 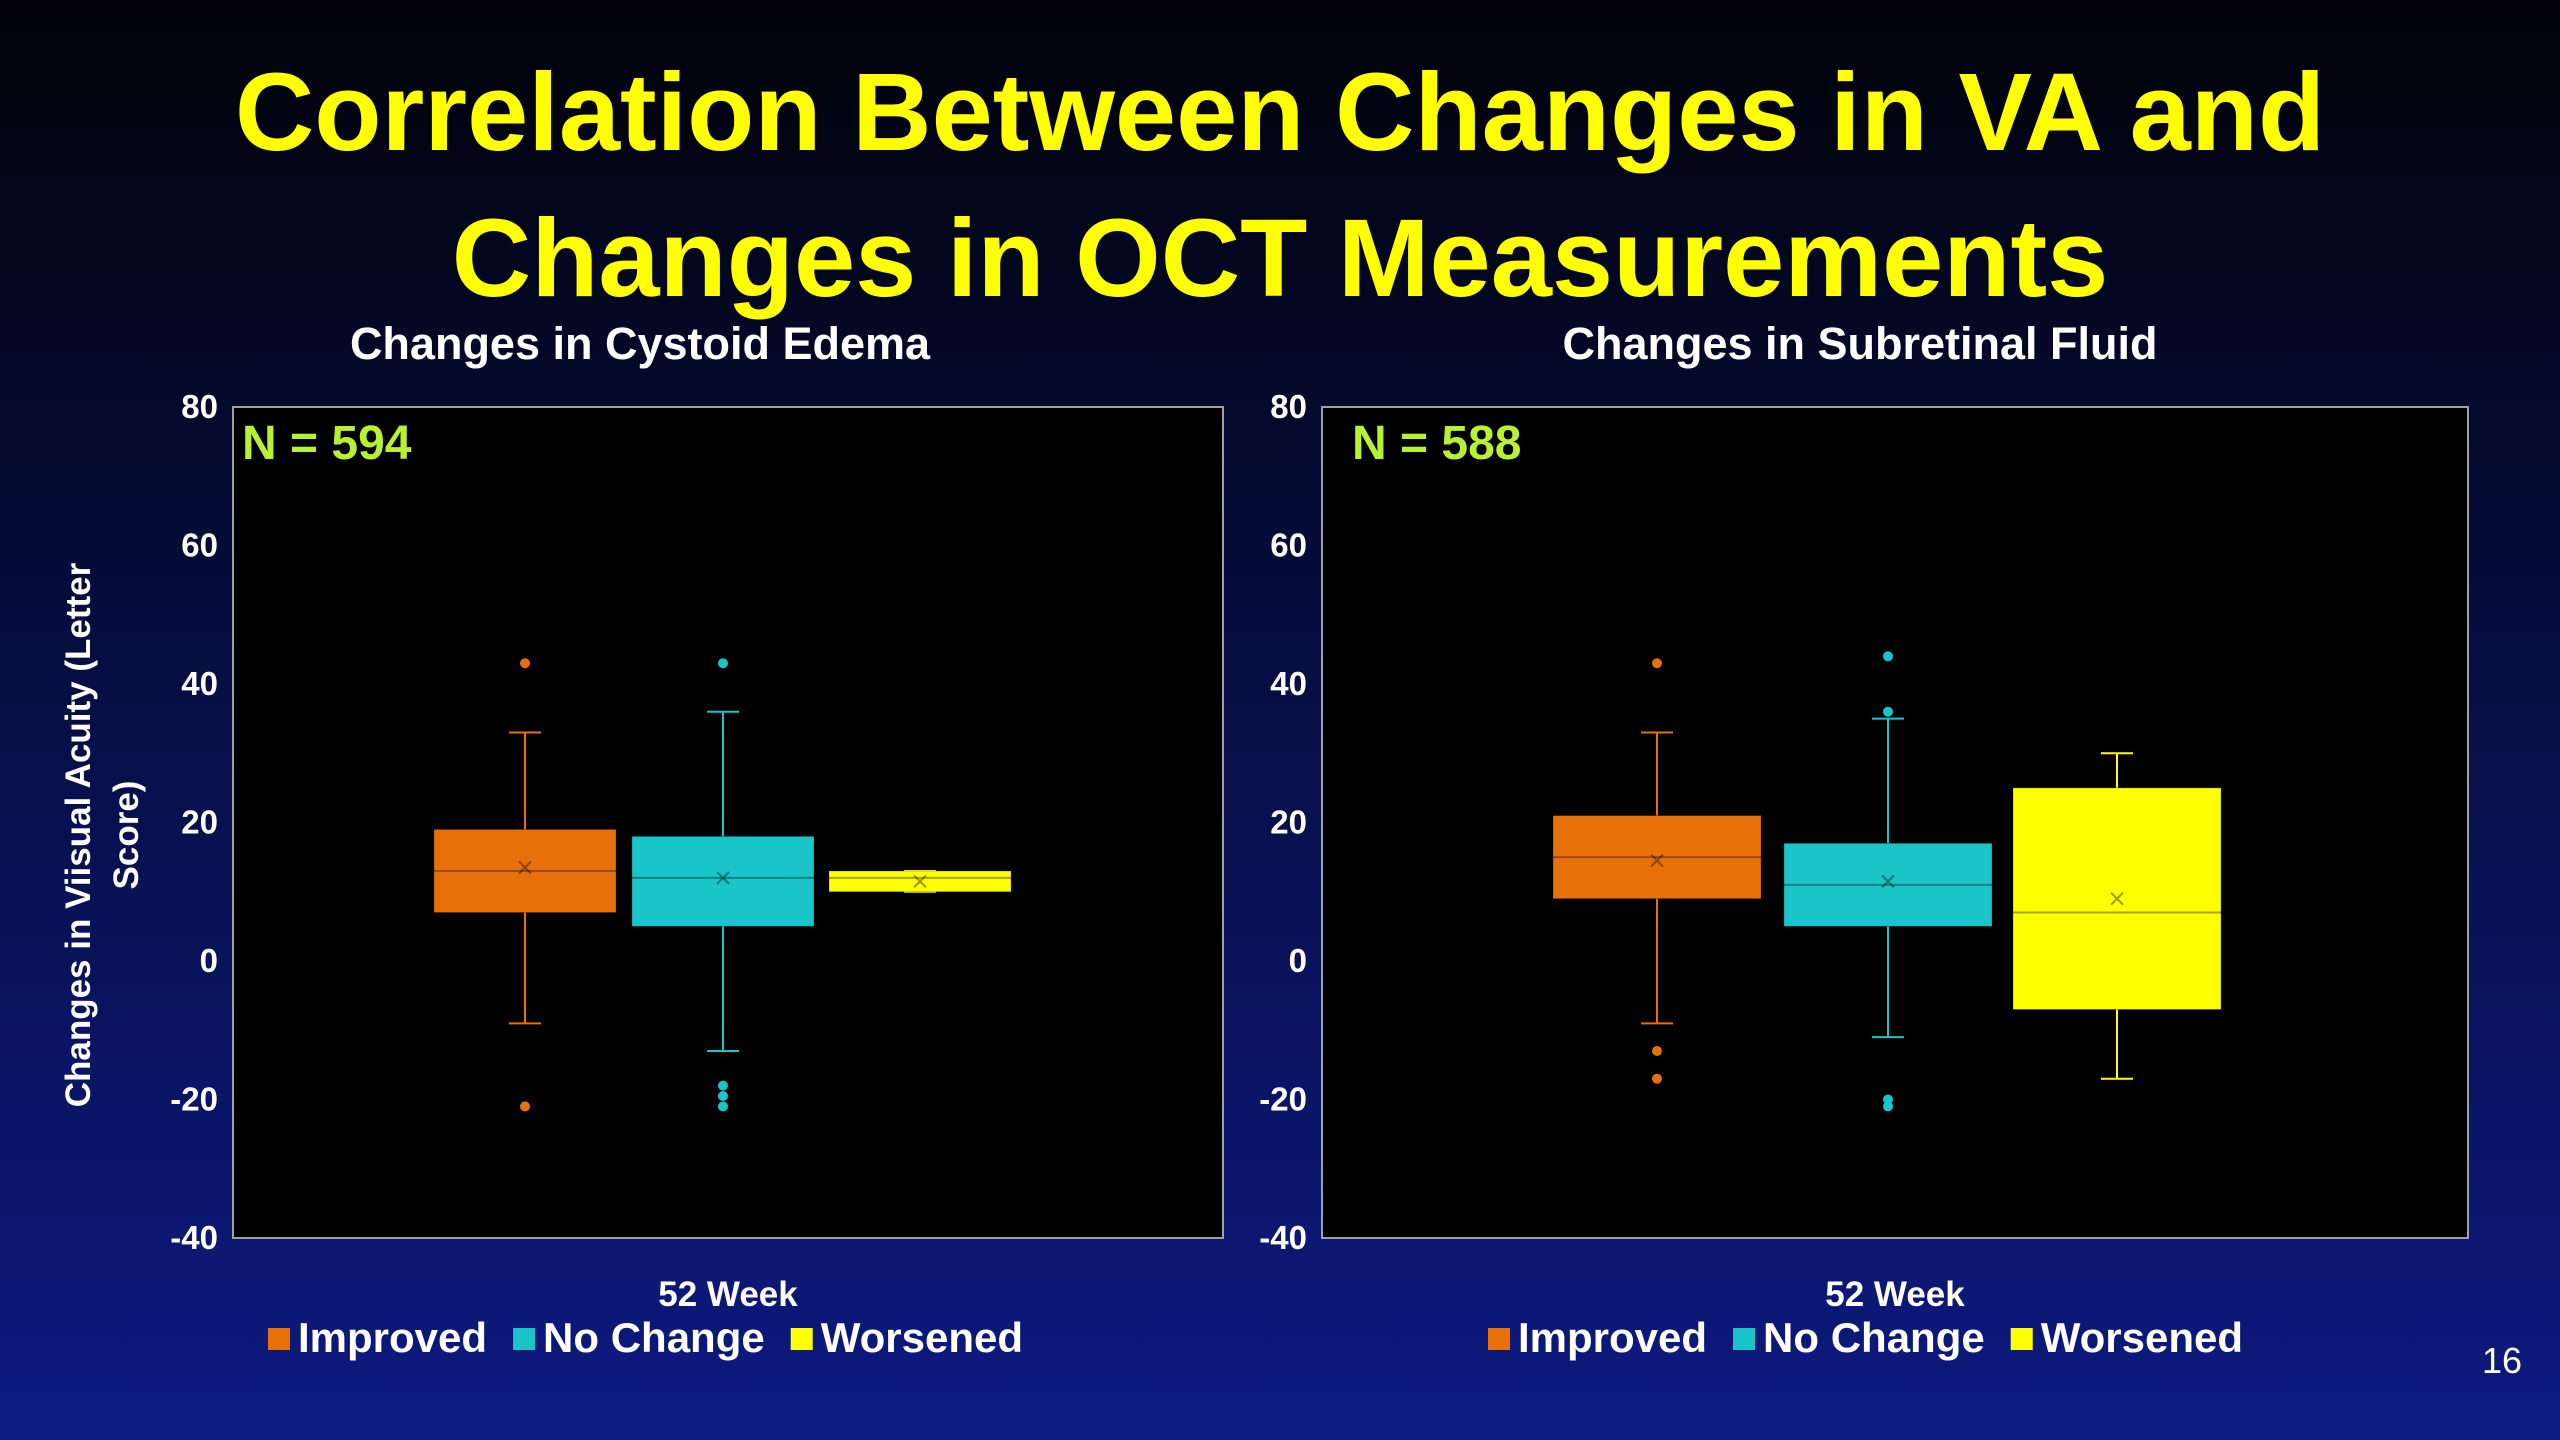 I want to click on slide-title-line1: Correlation Between Changes in VA and, so click(x=1280, y=112).